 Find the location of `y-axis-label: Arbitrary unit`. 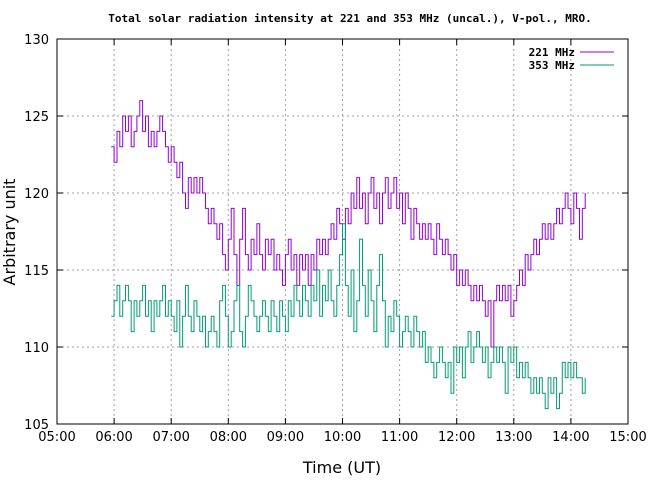

y-axis-label: Arbitrary unit is located at coordinates (9, 232).